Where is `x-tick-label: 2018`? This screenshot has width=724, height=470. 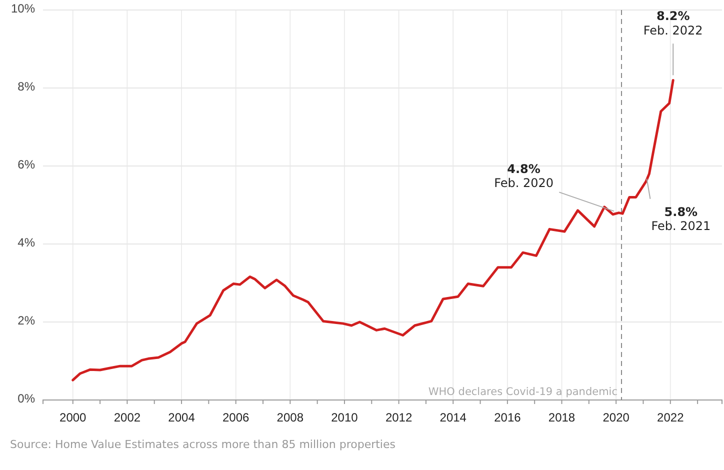 x-tick-label: 2018 is located at coordinates (562, 417).